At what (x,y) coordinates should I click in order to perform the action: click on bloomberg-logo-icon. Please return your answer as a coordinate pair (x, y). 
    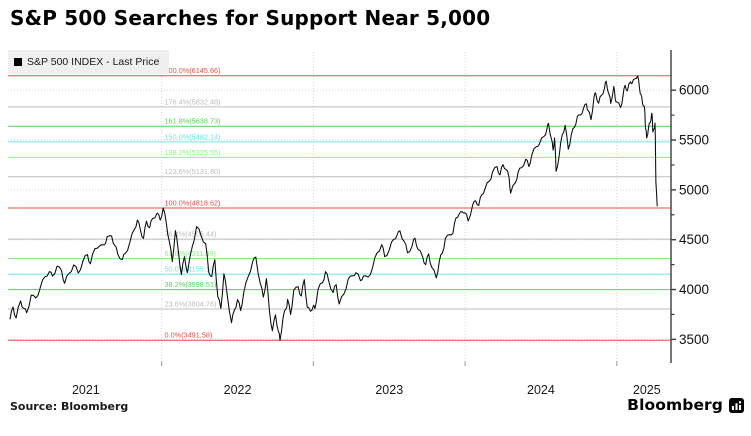
    Looking at the image, I should click on (736, 405).